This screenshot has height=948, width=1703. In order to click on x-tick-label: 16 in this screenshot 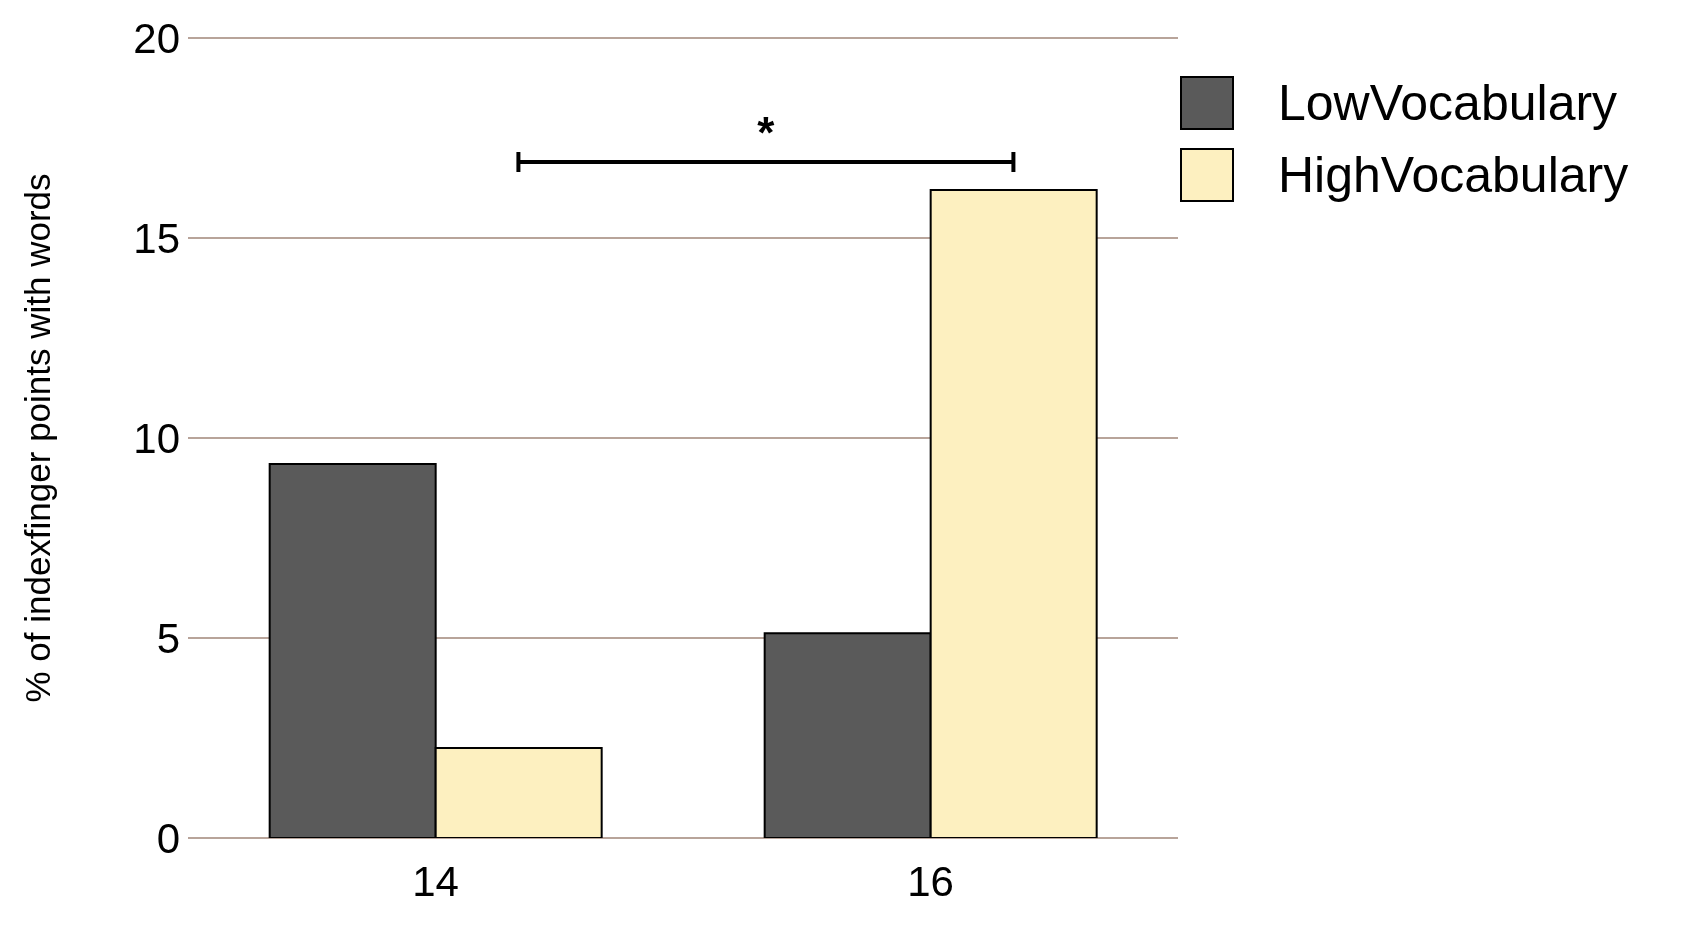, I will do `click(930, 881)`.